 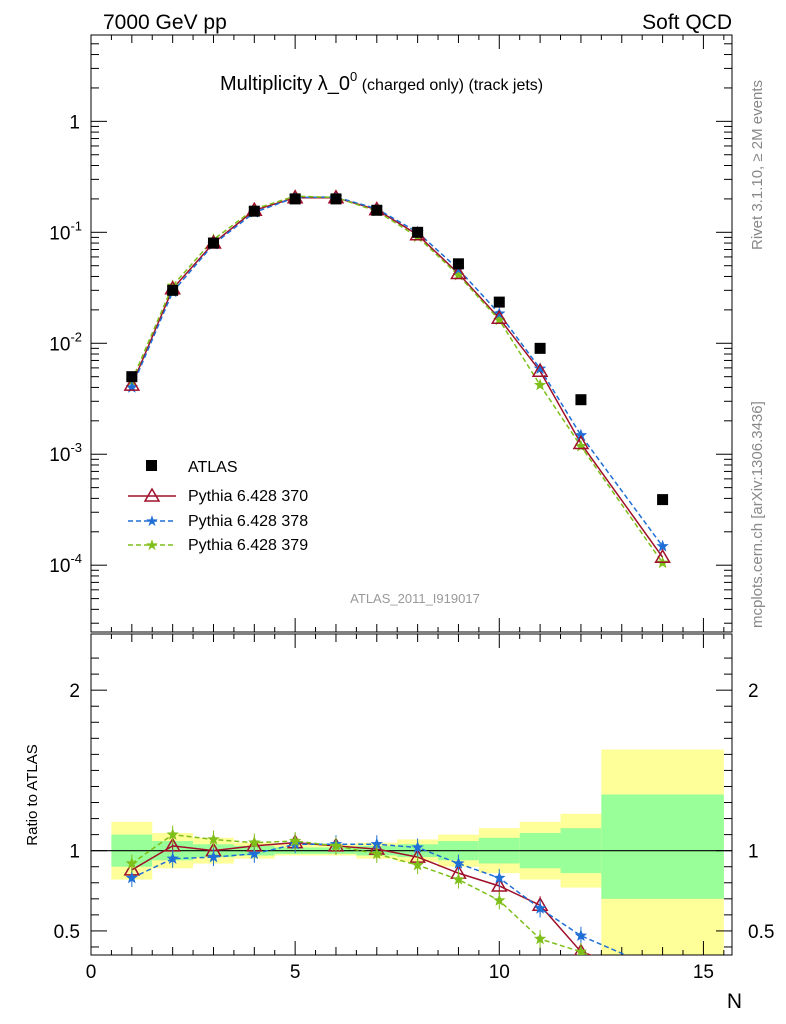 I want to click on ratio-p370-point, so click(x=499, y=884).